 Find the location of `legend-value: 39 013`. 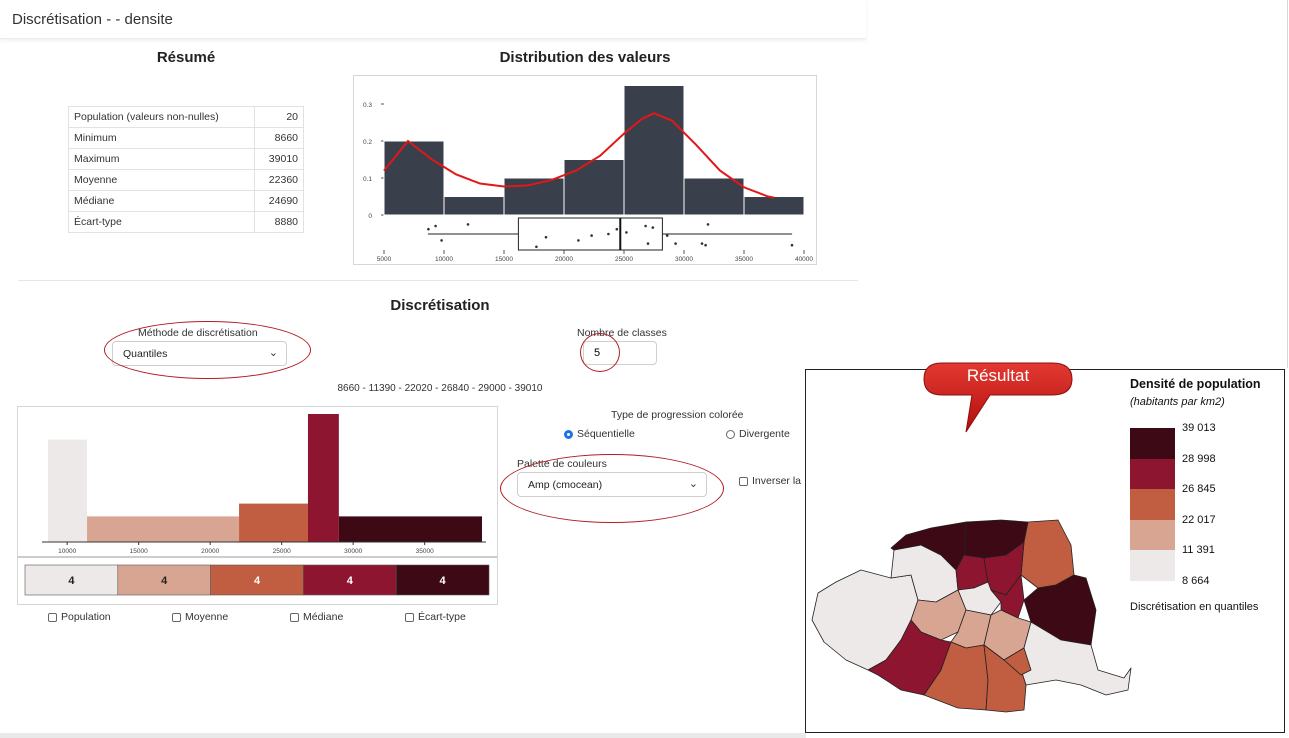

legend-value: 39 013 is located at coordinates (1199, 428).